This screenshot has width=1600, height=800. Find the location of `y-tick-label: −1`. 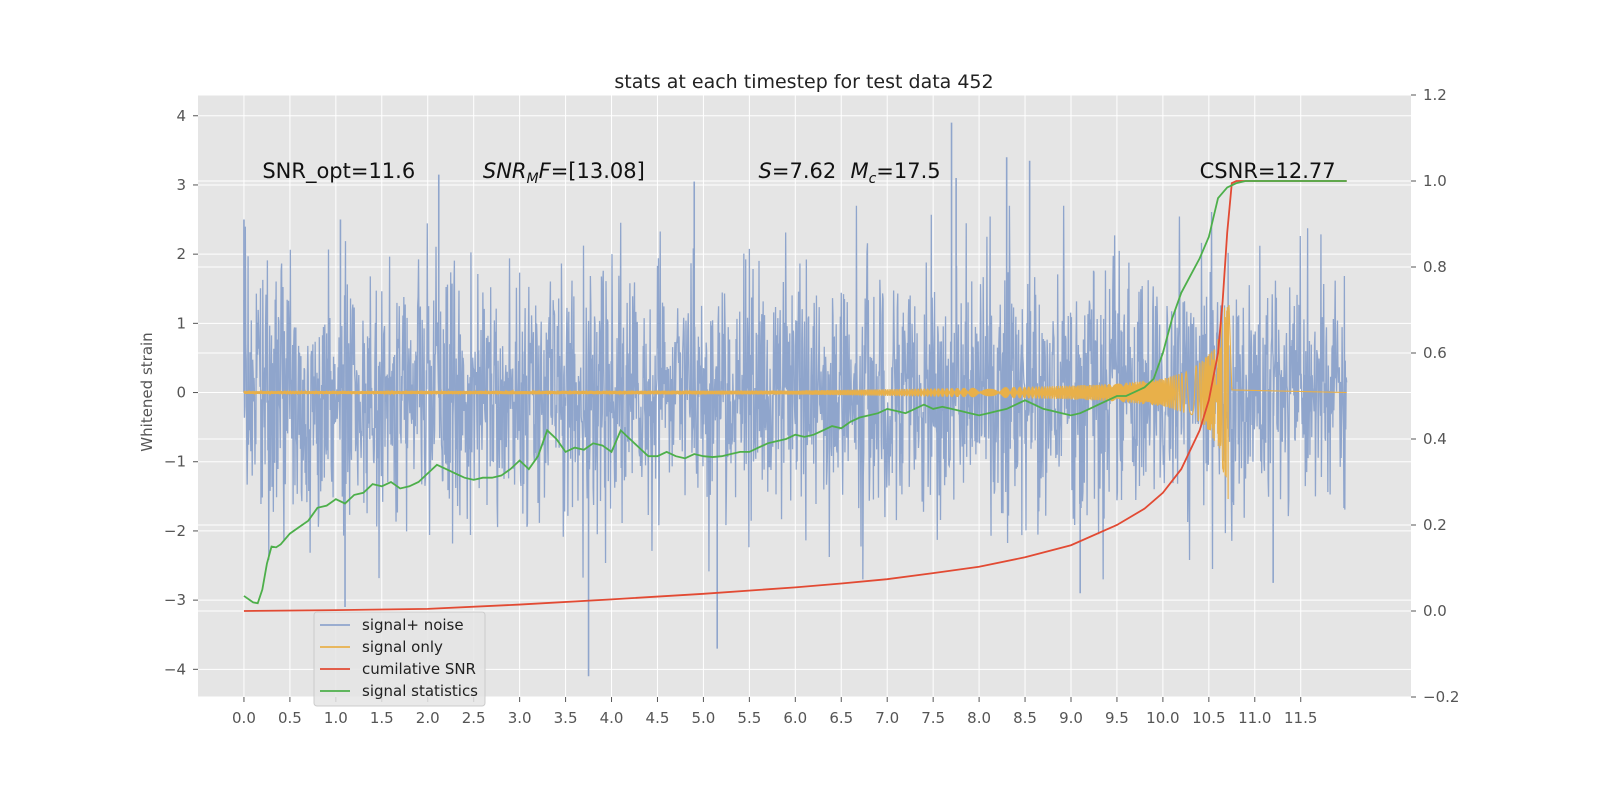

y-tick-label: −1 is located at coordinates (175, 462).